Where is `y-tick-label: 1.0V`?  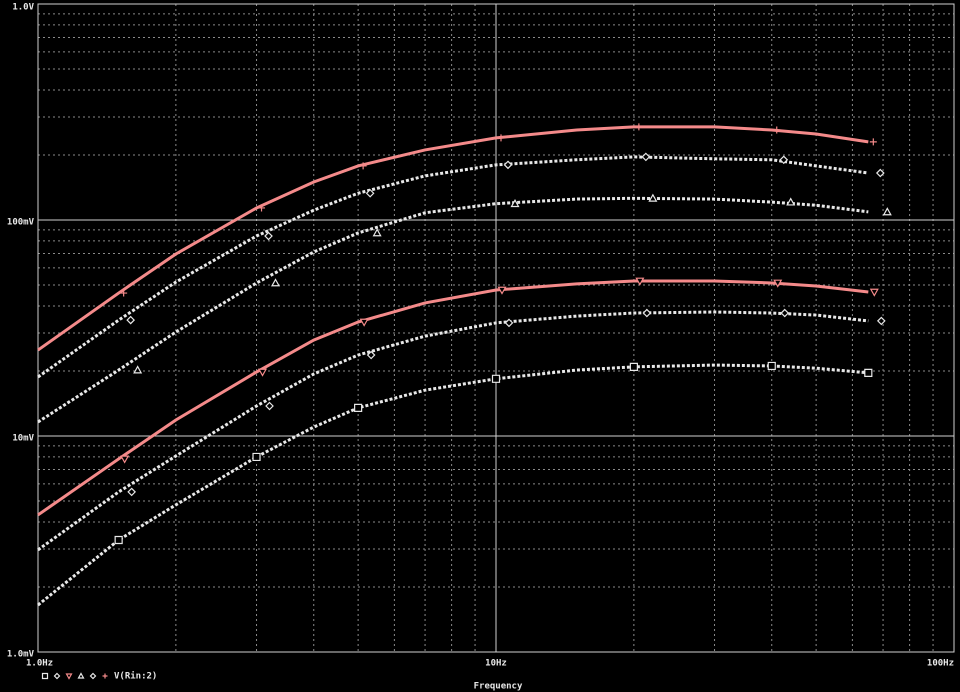
y-tick-label: 1.0V is located at coordinates (23, 8).